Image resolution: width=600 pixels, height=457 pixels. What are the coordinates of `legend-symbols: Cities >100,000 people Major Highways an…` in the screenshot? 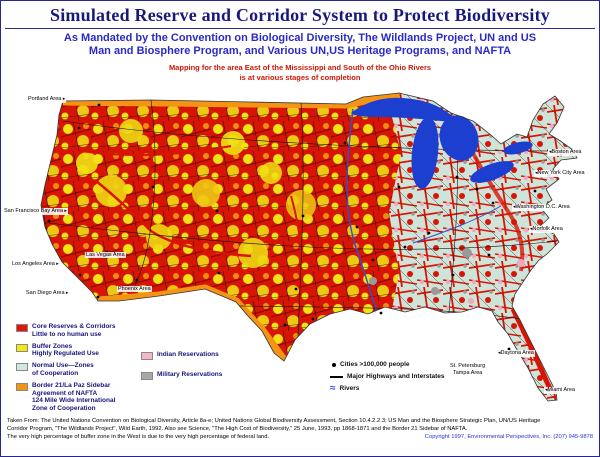 It's located at (387, 376).